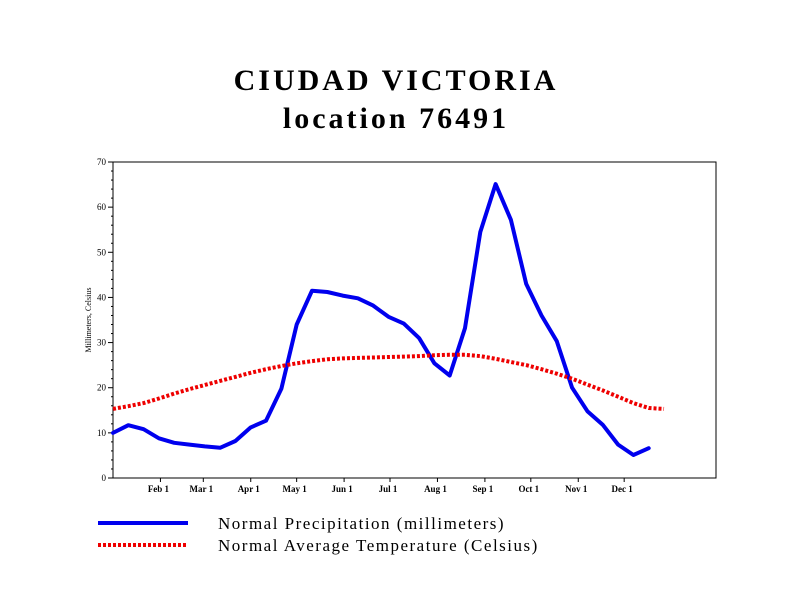  What do you see at coordinates (361, 523) in the screenshot?
I see `legend-label: Normal Precipitation (millimeters)` at bounding box center [361, 523].